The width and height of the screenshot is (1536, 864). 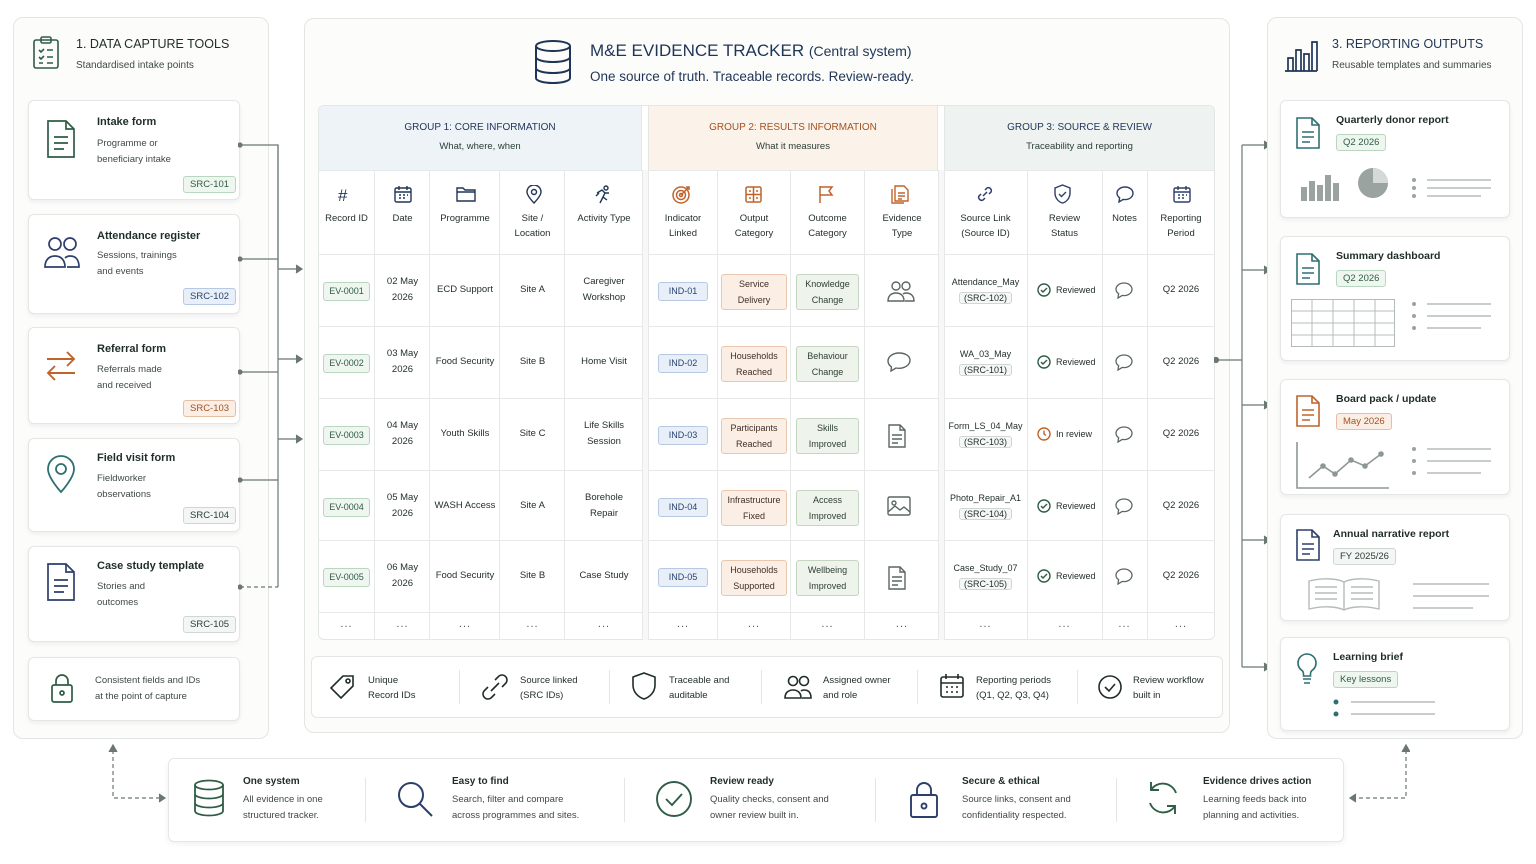 What do you see at coordinates (346, 507) in the screenshot?
I see `record-id-chip: EV-0004` at bounding box center [346, 507].